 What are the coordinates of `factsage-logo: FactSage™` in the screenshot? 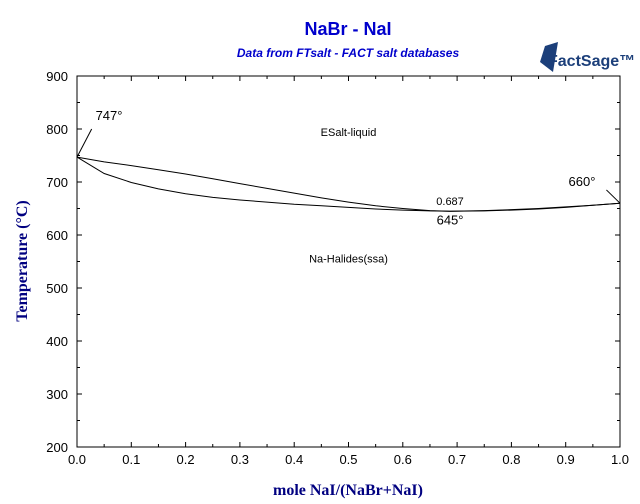 It's located at (587, 57).